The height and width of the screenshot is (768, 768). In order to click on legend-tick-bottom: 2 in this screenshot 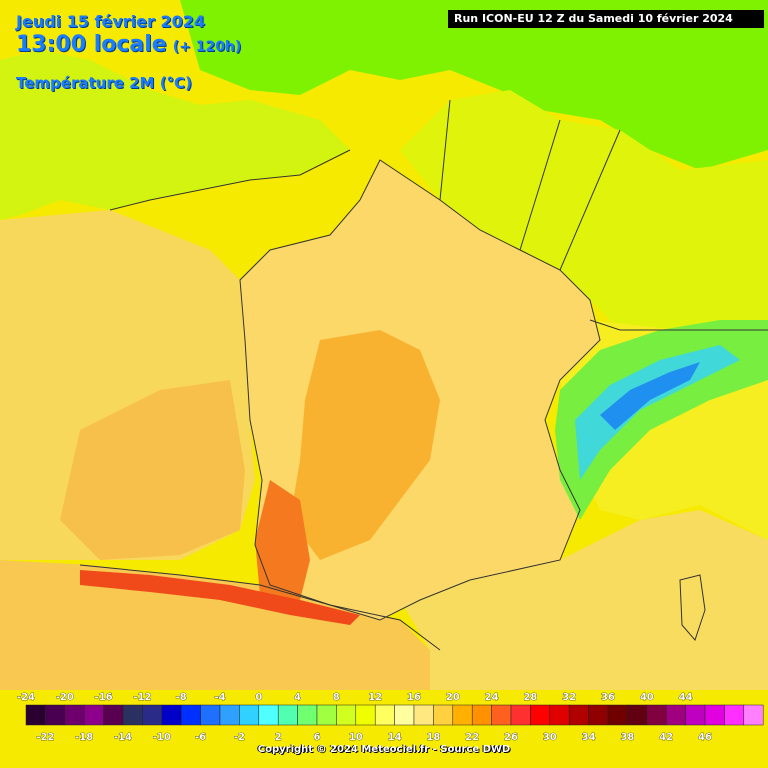, I will do `click(278, 737)`.